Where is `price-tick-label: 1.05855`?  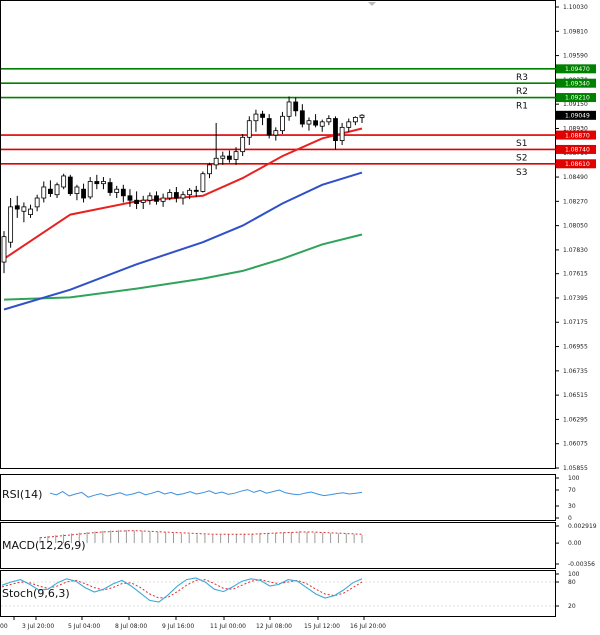
price-tick-label: 1.05855 is located at coordinates (575, 468).